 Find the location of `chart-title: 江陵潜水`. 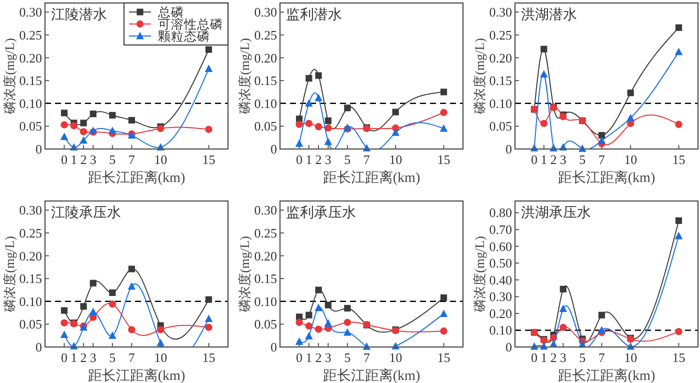

chart-title: 江陵潜水 is located at coordinates (79, 15).